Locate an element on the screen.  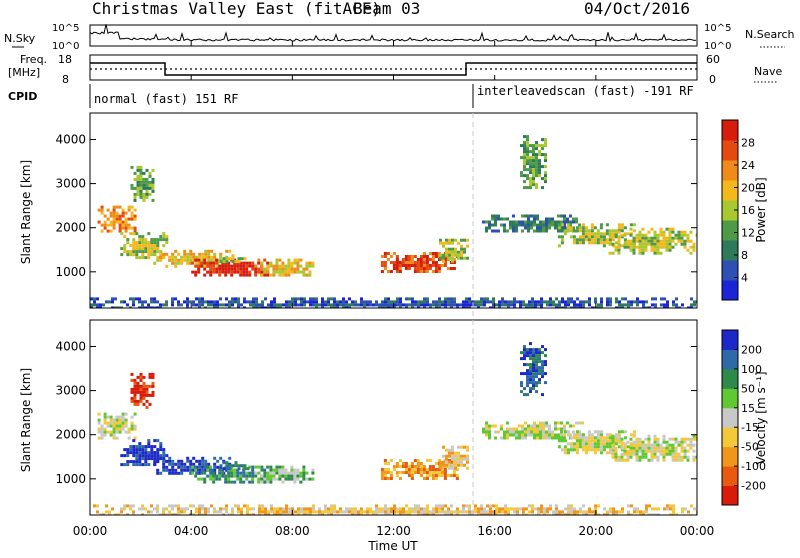
velocity-cbar-frame is located at coordinates (730, 417).